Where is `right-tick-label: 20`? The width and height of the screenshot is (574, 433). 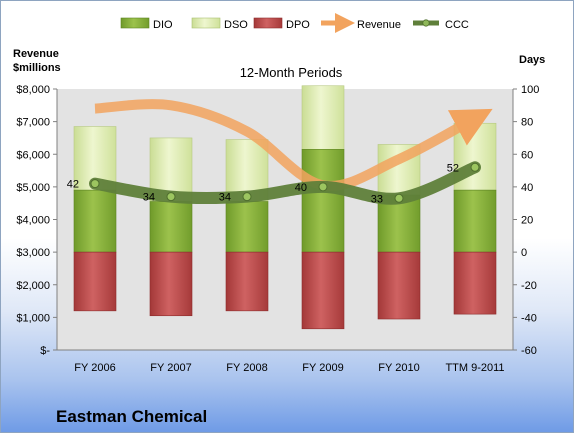 right-tick-label: 20 is located at coordinates (527, 221).